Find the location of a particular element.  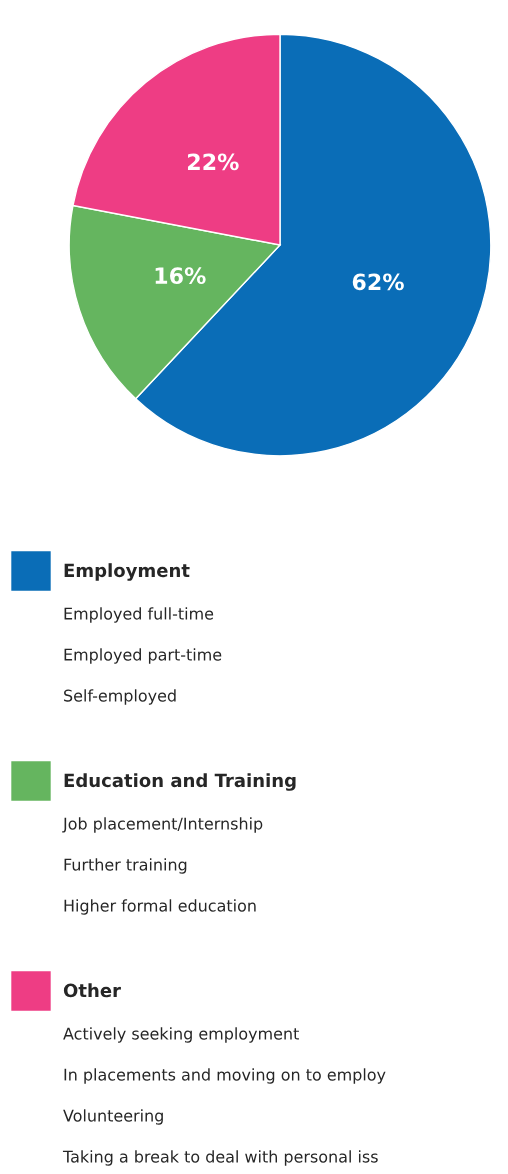

text: In placements and moving on to employ is located at coordinates (225, 1076).